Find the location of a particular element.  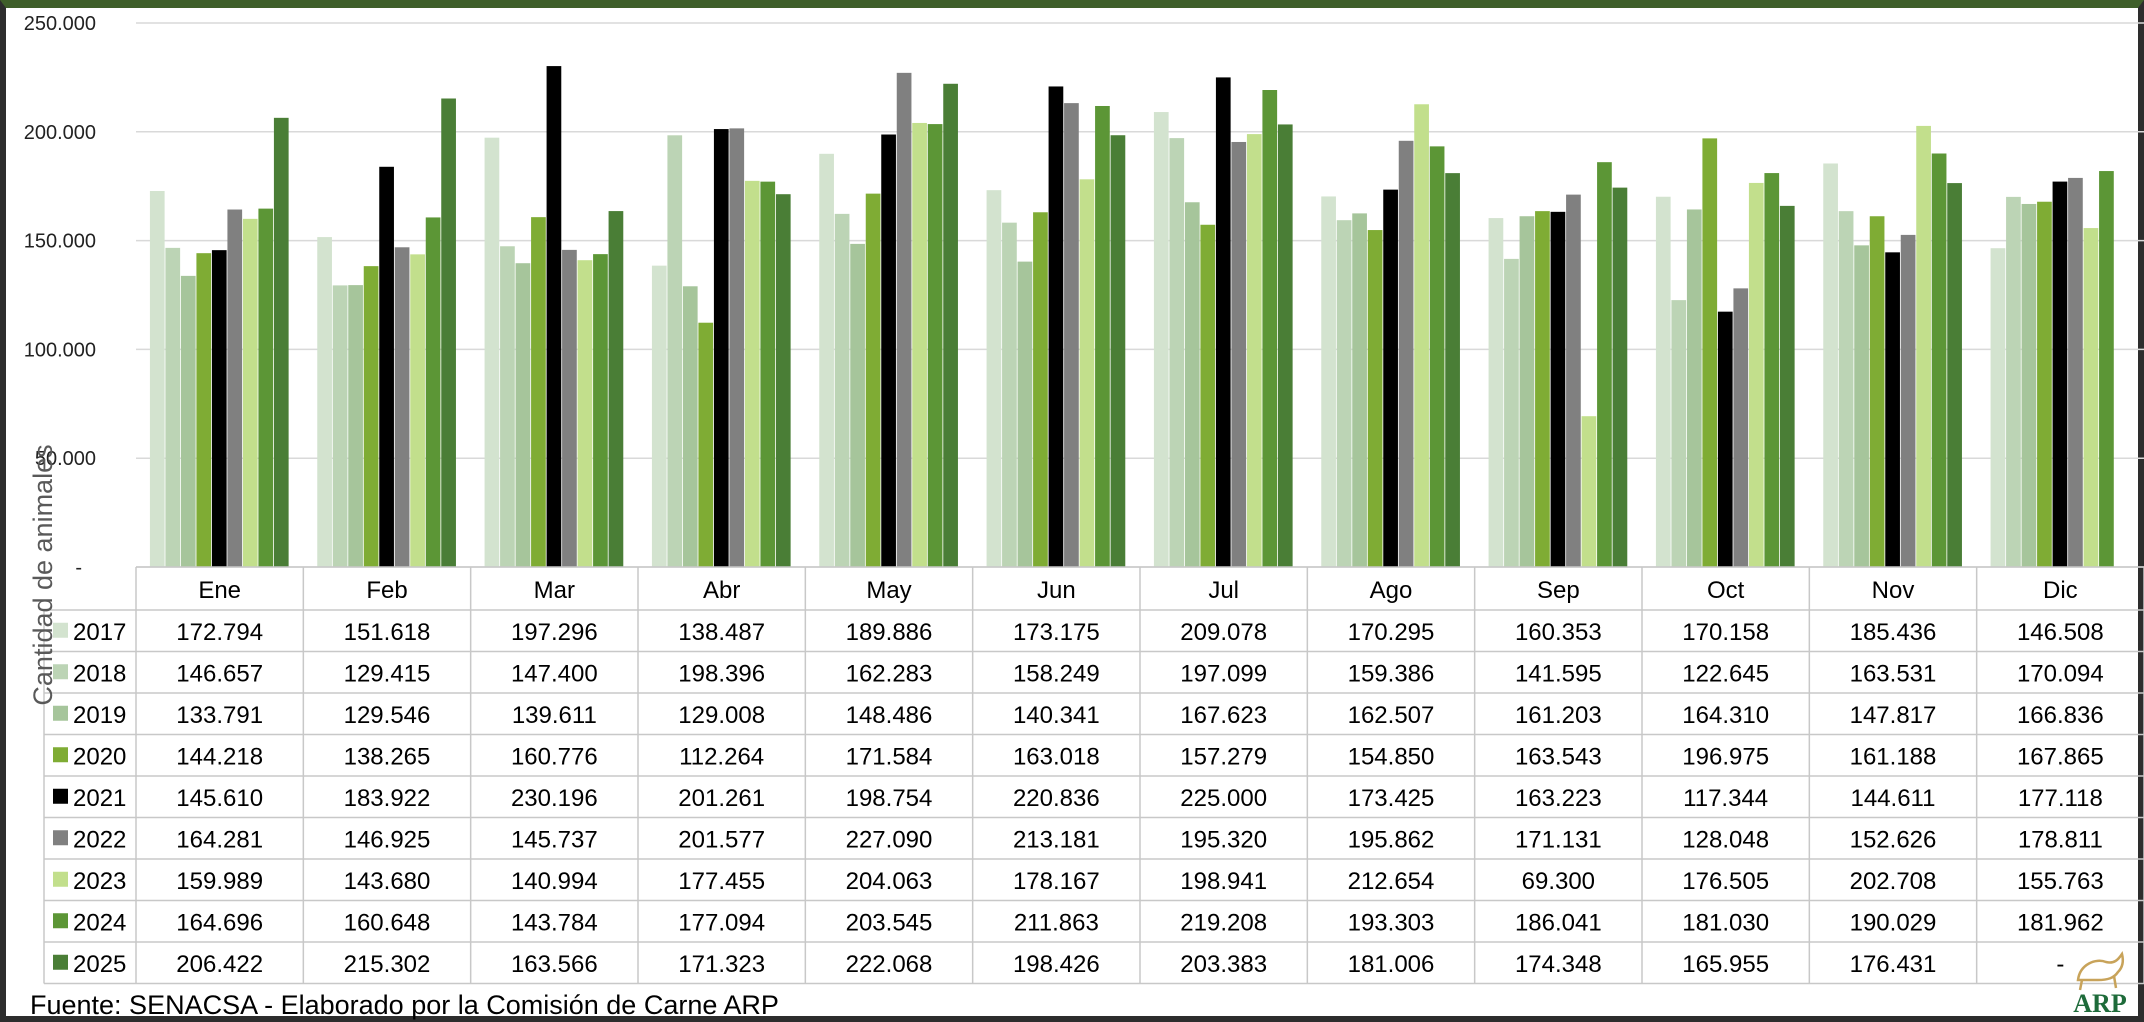

category-label: Feb is located at coordinates (386, 590).